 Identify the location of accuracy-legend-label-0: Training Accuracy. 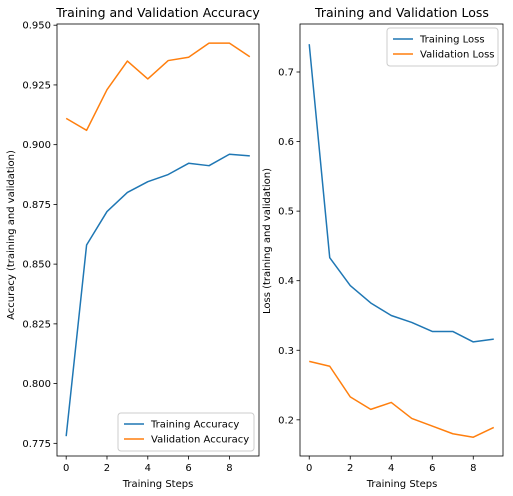
(194, 425).